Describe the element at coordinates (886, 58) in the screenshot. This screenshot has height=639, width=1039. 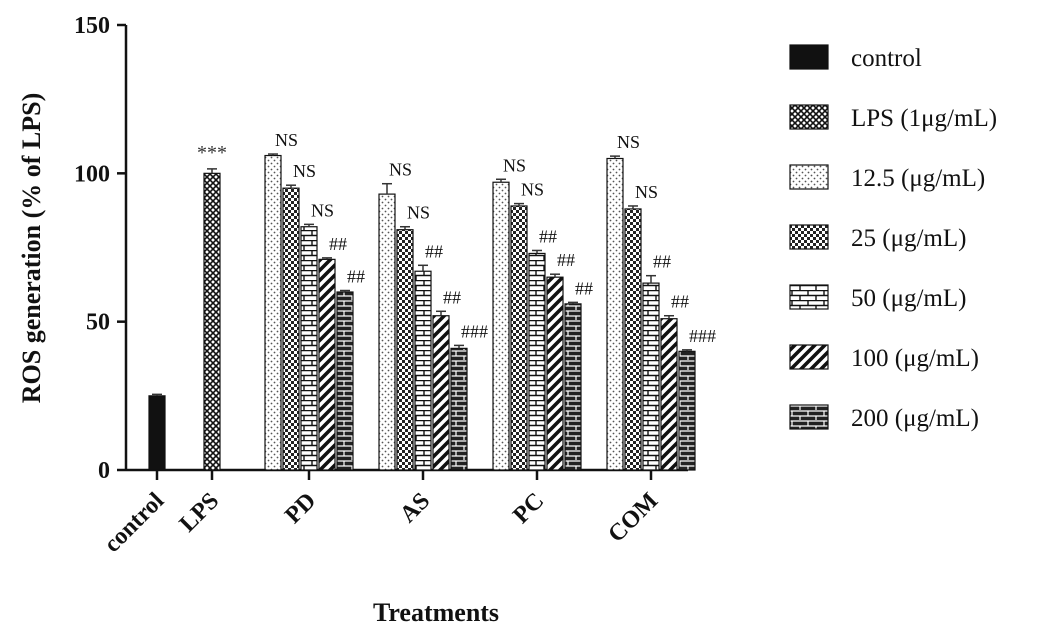
I see `legend-label-0: control` at that location.